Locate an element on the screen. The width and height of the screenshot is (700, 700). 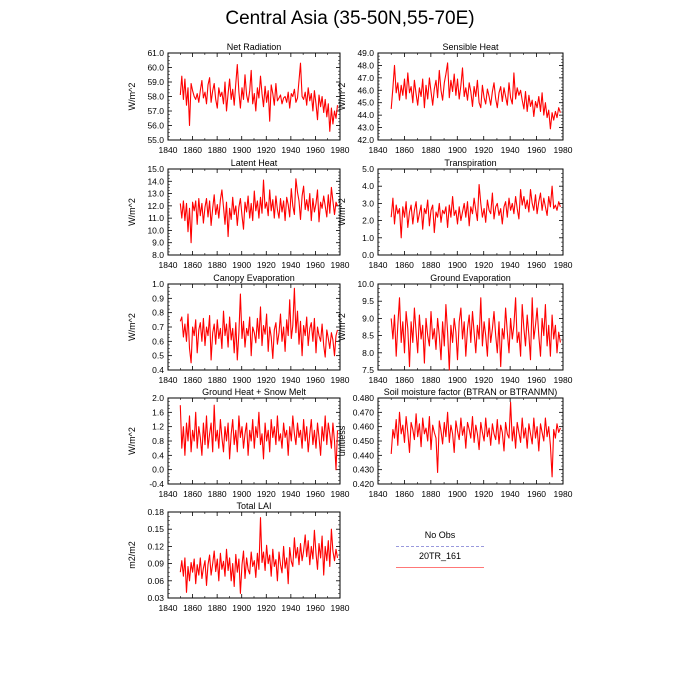
y-tick-label: -0.4 is located at coordinates (156, 484).